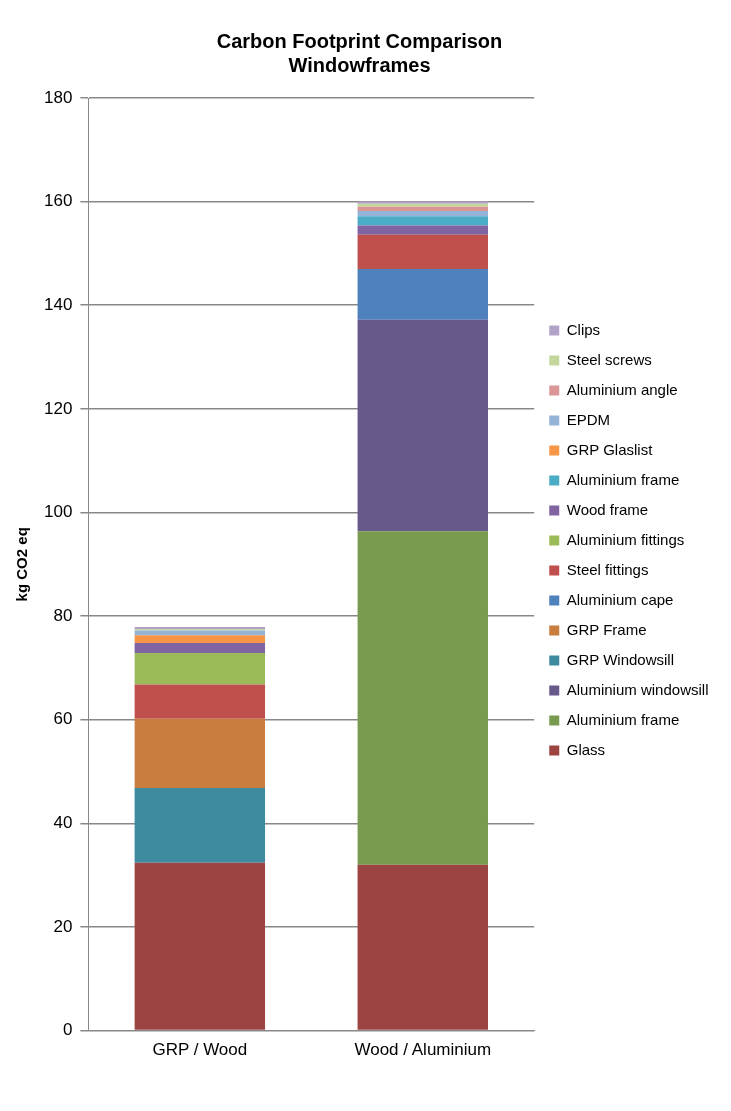  Describe the element at coordinates (637, 689) in the screenshot. I see `legend-label: Aluminium windowsill` at that location.